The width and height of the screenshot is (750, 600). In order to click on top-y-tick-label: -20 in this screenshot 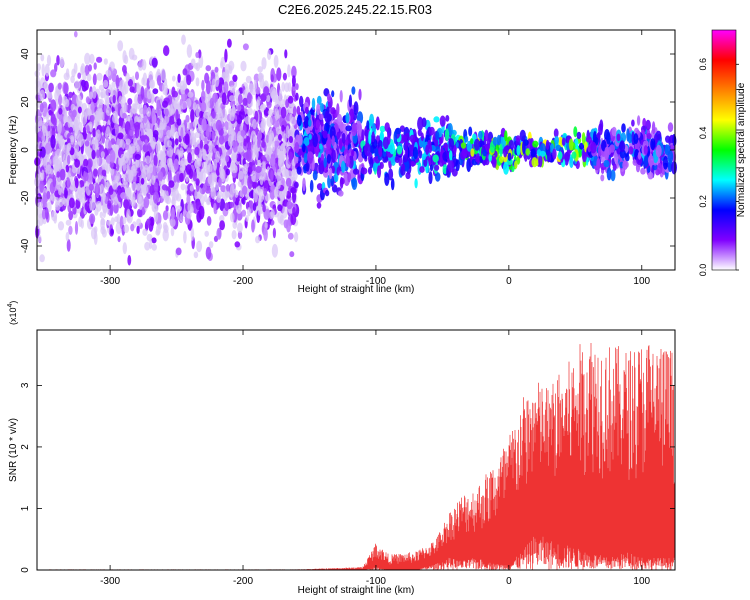, I will do `click(25, 197)`.